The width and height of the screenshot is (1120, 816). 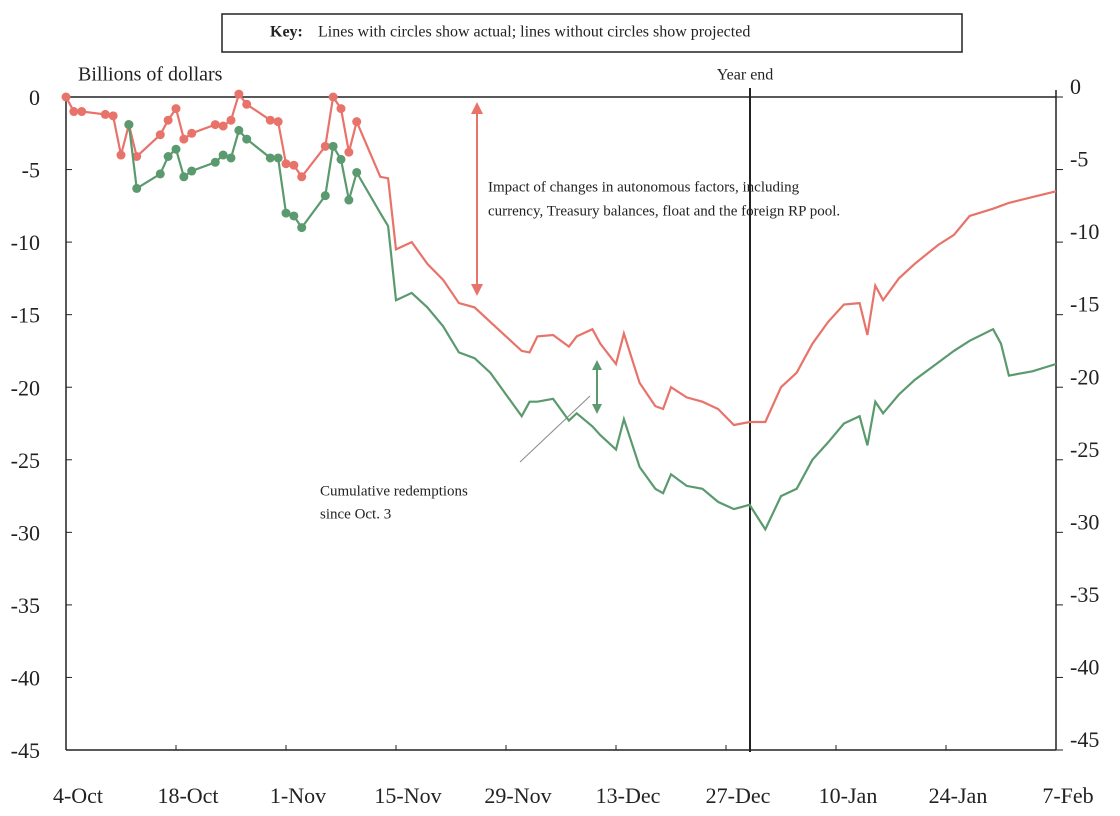 What do you see at coordinates (242, 177) in the screenshot?
I see `series-line` at bounding box center [242, 177].